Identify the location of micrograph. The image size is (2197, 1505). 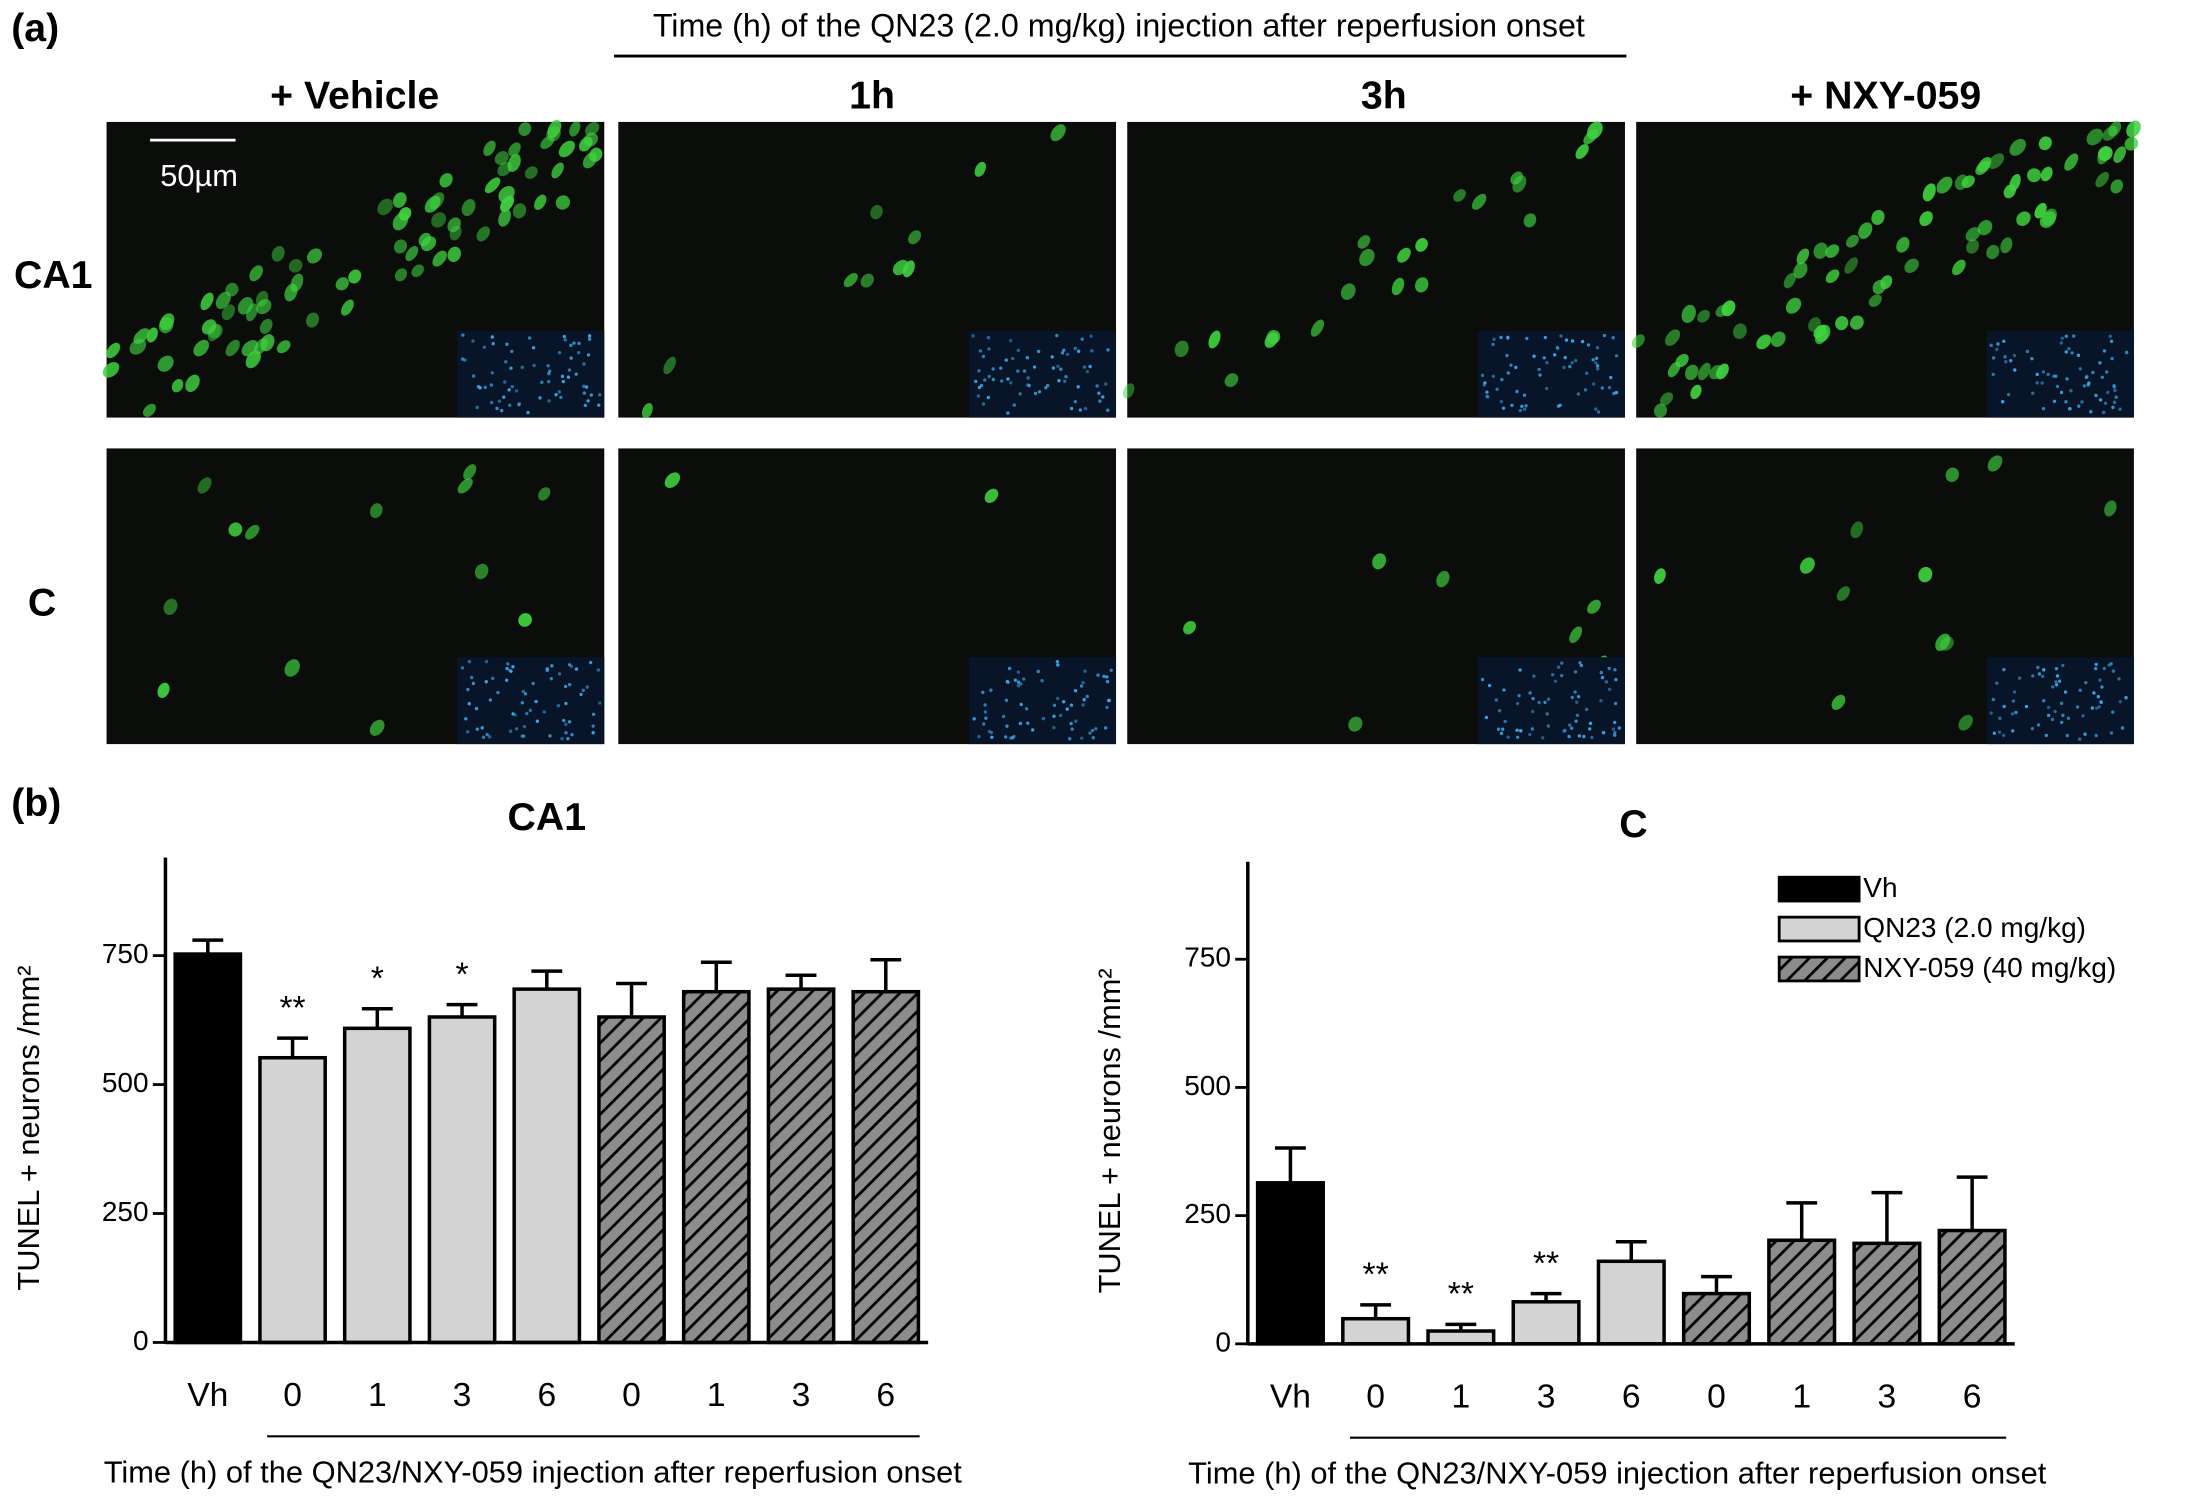
(353, 268).